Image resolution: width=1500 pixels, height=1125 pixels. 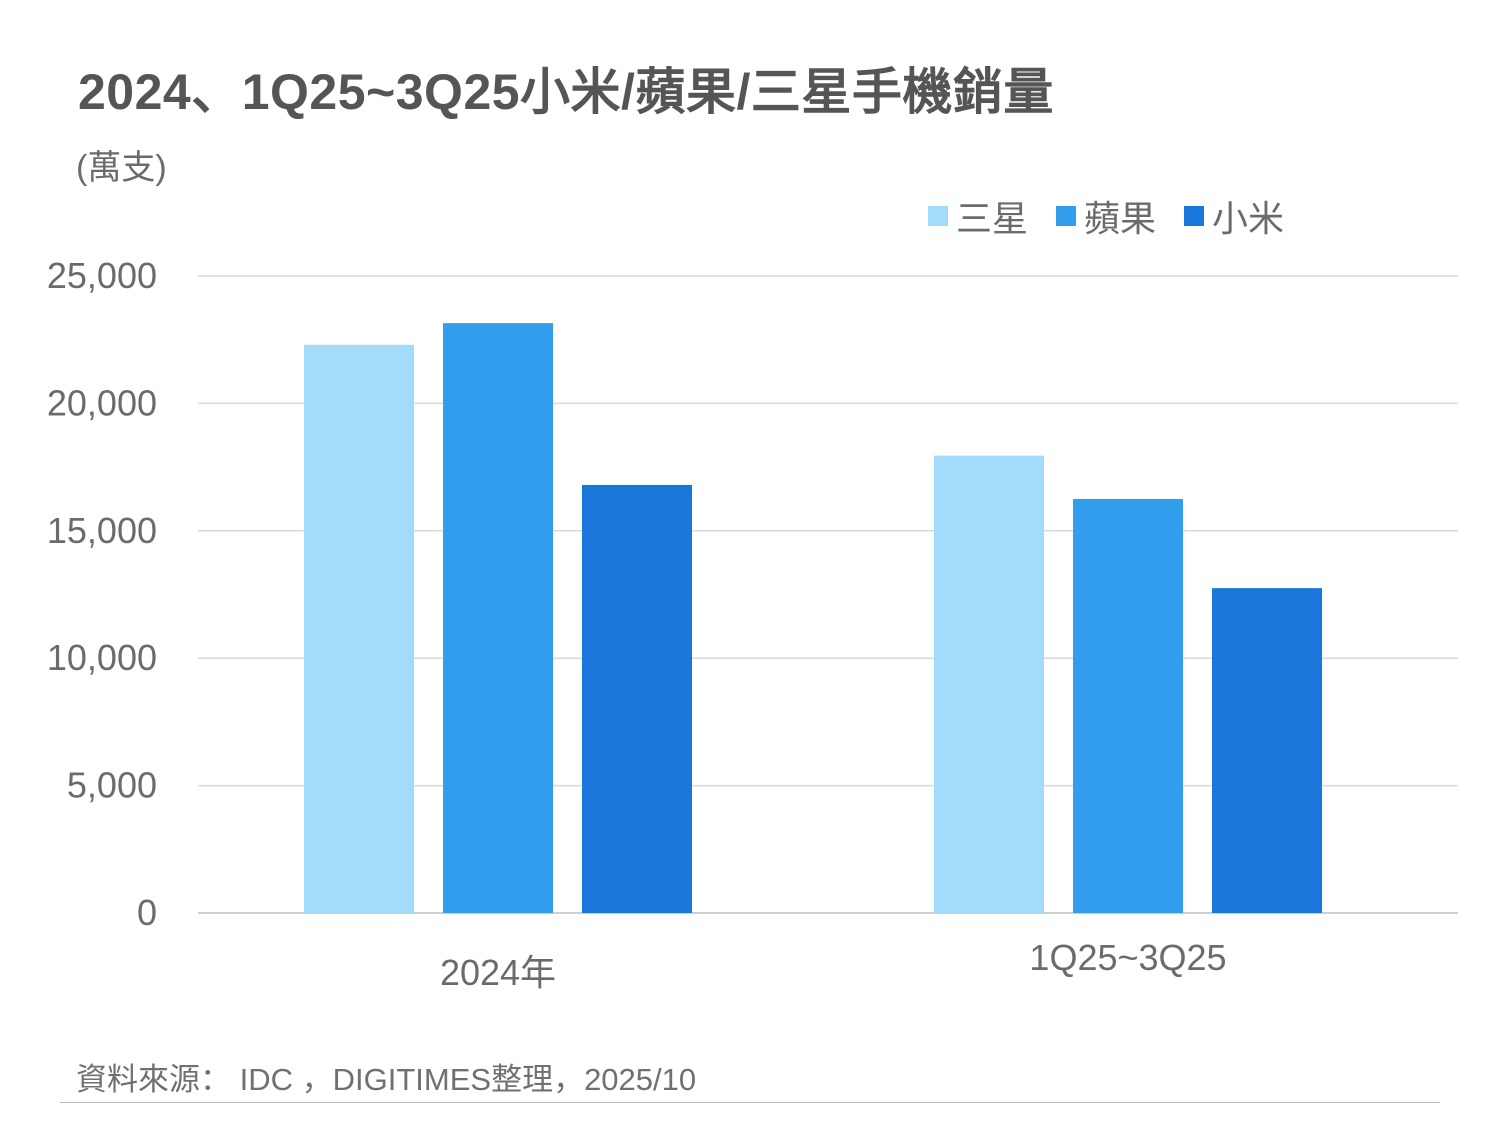 I want to click on legend-label-apple: 蘋果, so click(x=1120, y=218).